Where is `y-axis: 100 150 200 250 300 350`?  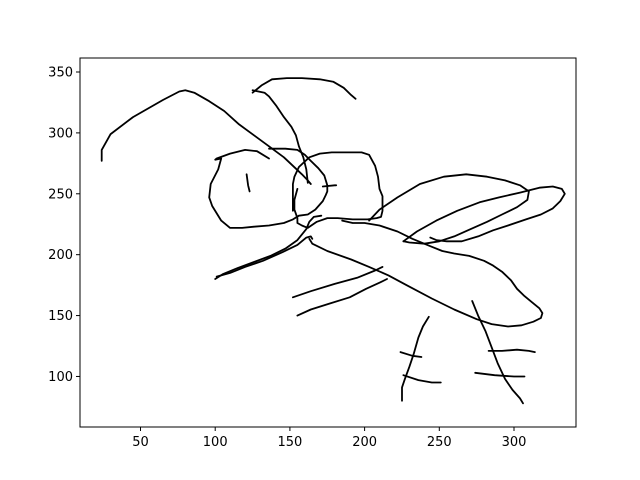 y-axis: 100 150 200 250 300 350 is located at coordinates (64, 225).